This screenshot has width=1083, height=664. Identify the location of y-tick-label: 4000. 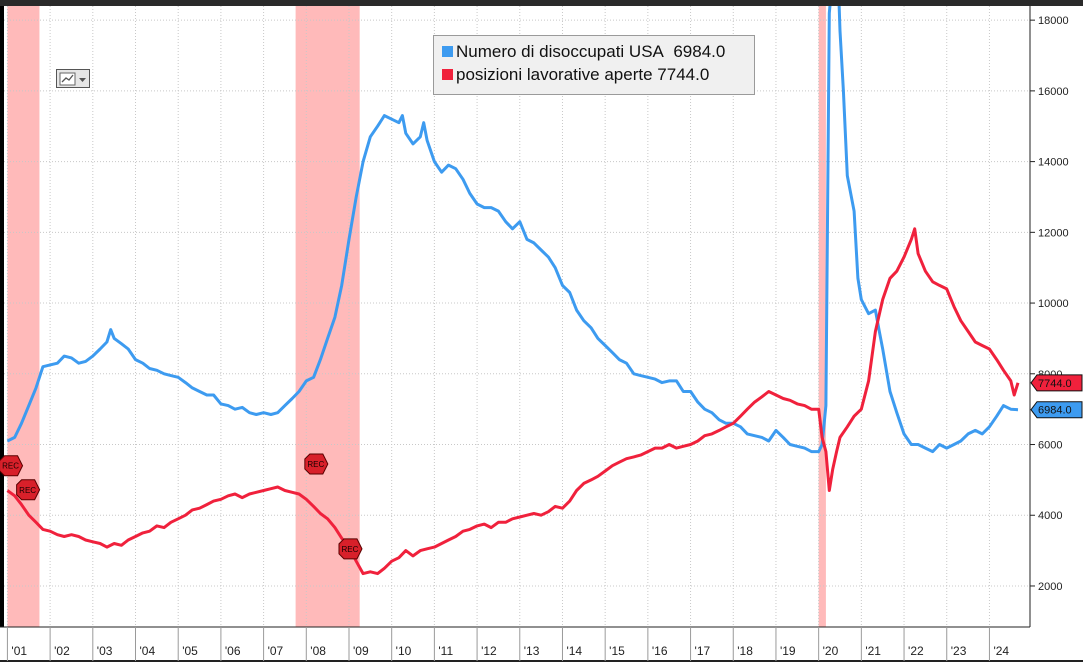
(1050, 516).